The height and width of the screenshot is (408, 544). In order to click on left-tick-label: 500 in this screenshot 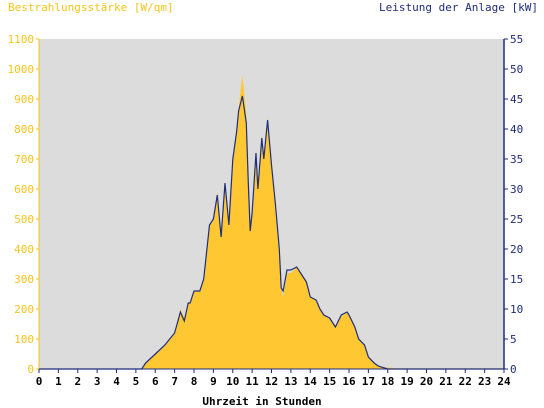, I will do `click(24, 219)`.